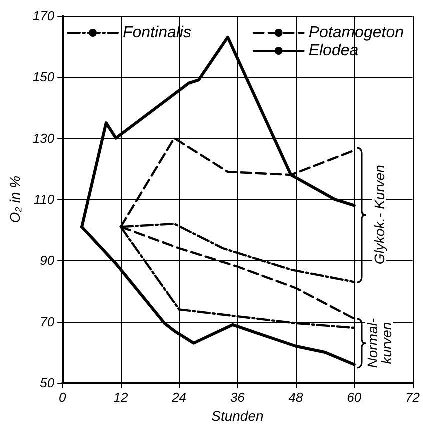 The image size is (423, 428). I want to click on y-tick-label: 50, so click(48, 383).